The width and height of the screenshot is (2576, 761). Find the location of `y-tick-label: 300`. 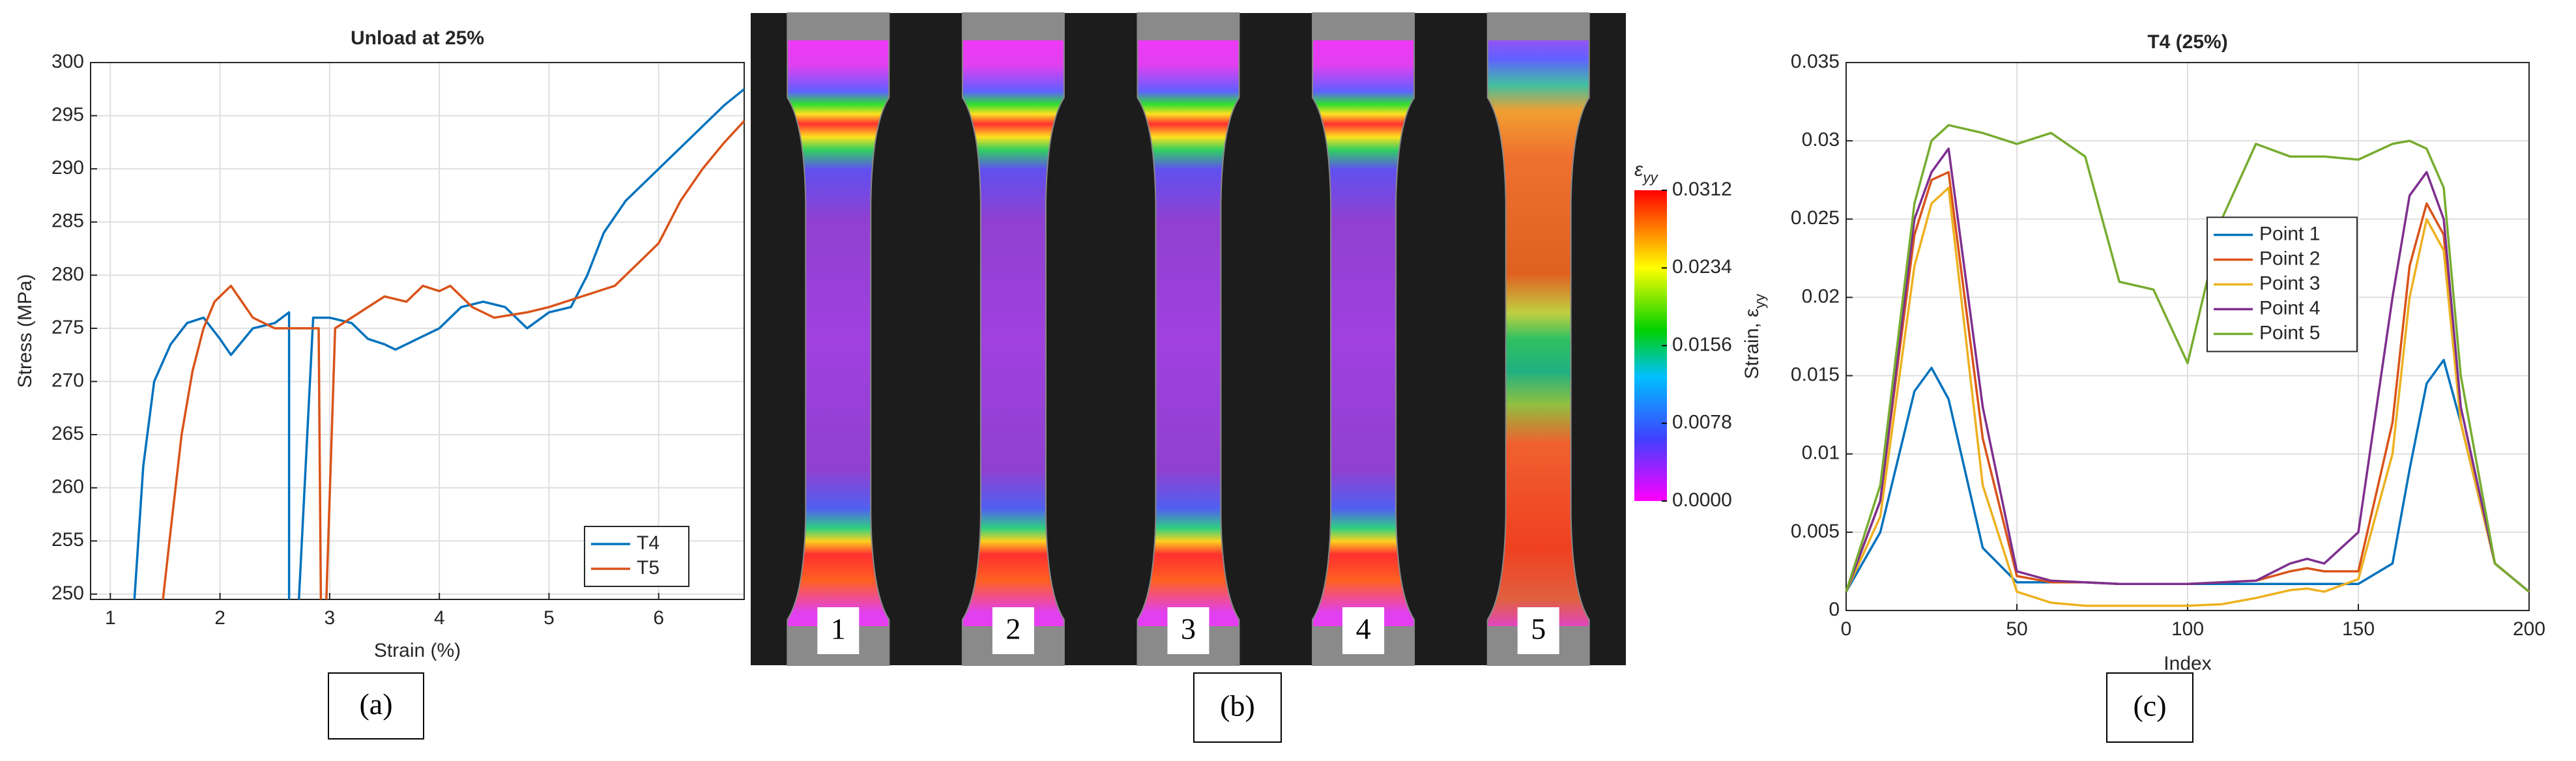

y-tick-label: 300 is located at coordinates (67, 61).